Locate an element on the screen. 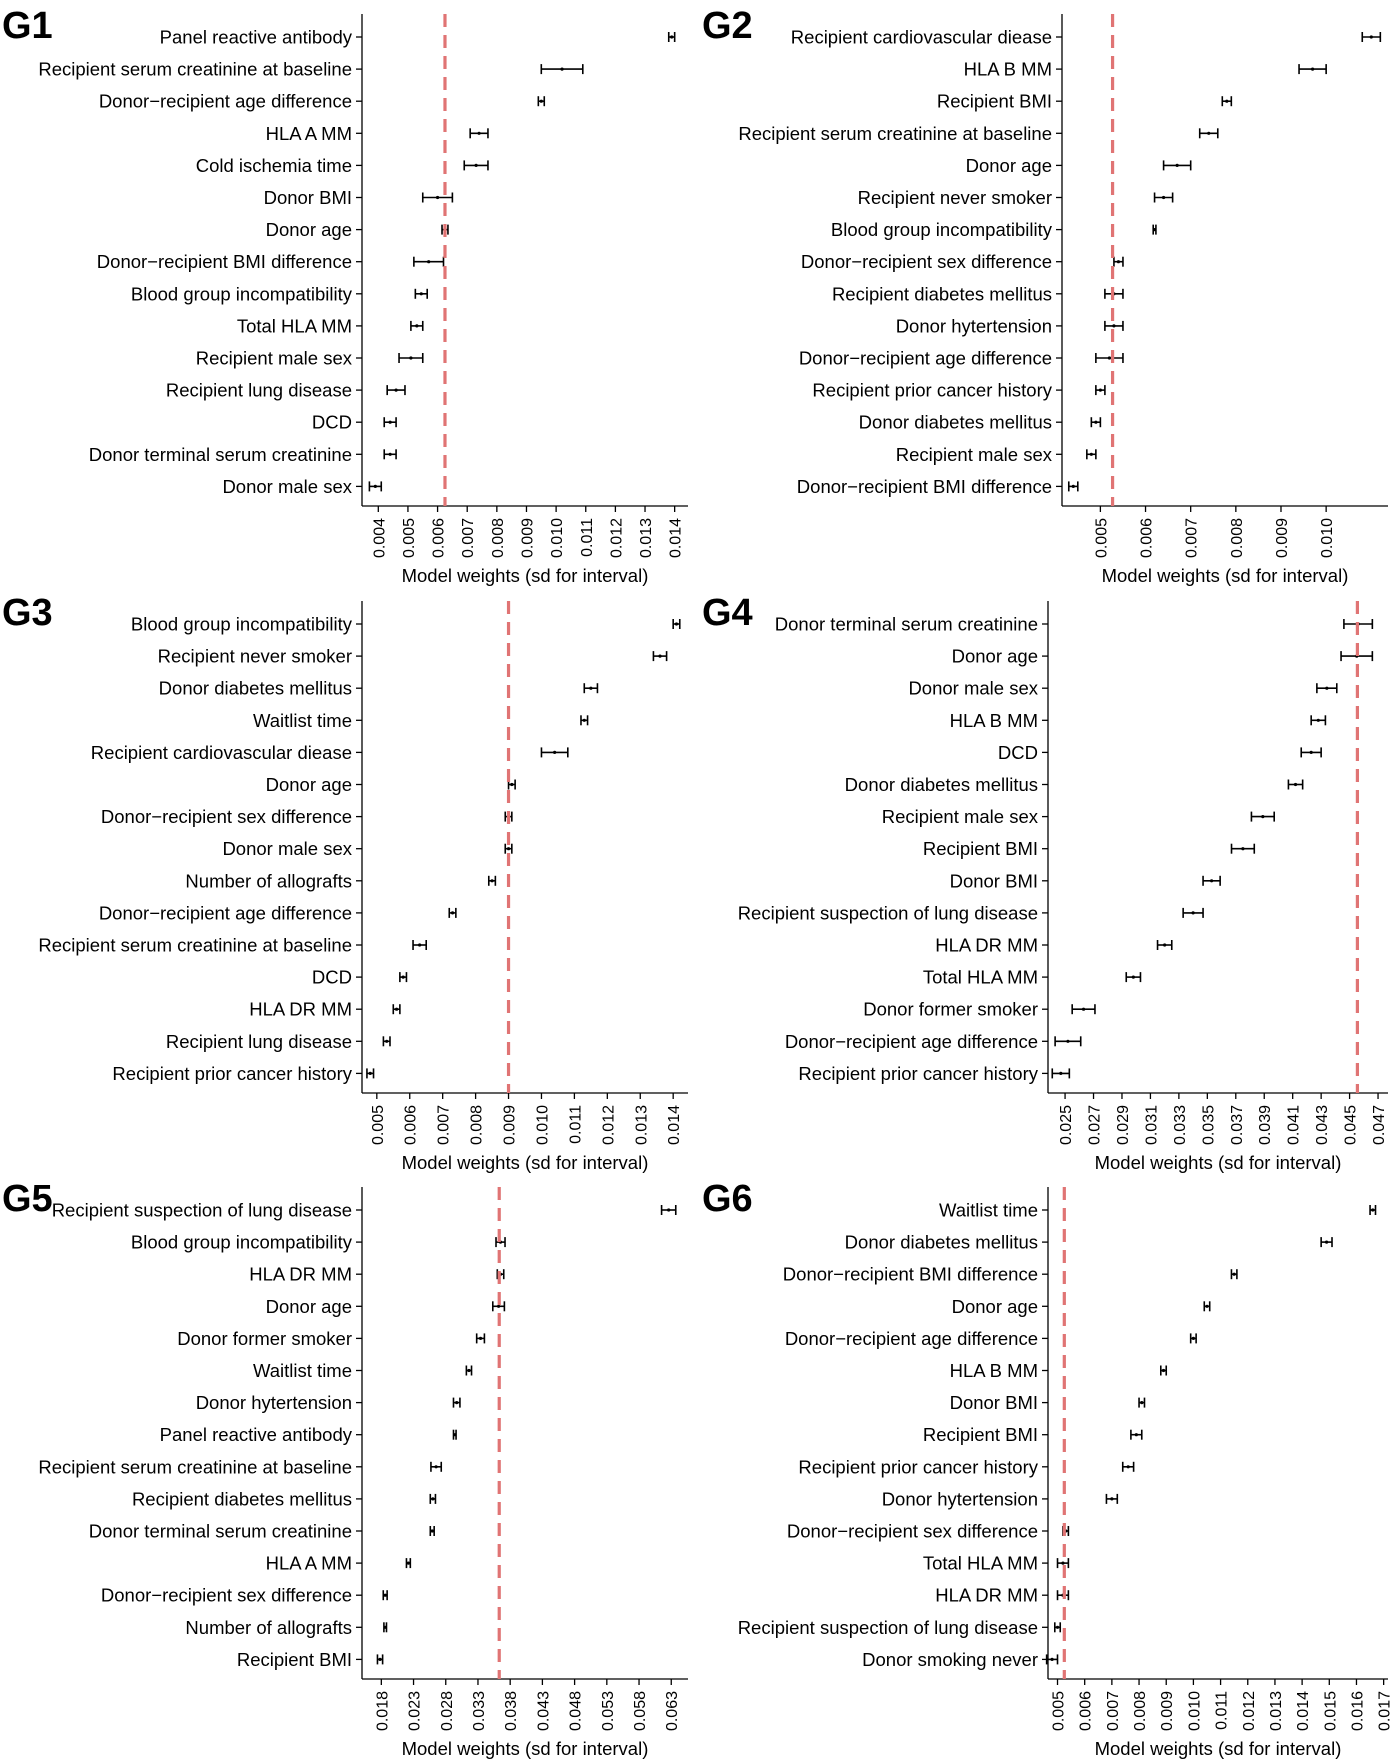 The width and height of the screenshot is (1398, 1762). feature-label: Recipient diabetes mellitus is located at coordinates (242, 1498).